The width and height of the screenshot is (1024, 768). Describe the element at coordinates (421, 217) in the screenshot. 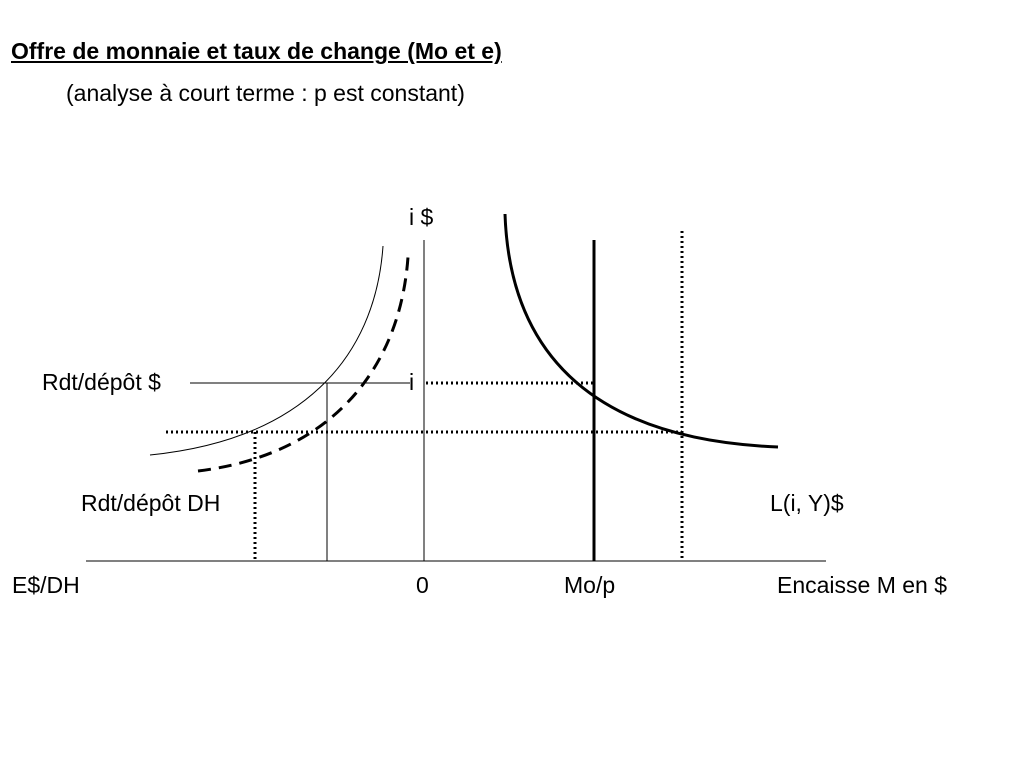

I see `y-axis-label: i $` at that location.